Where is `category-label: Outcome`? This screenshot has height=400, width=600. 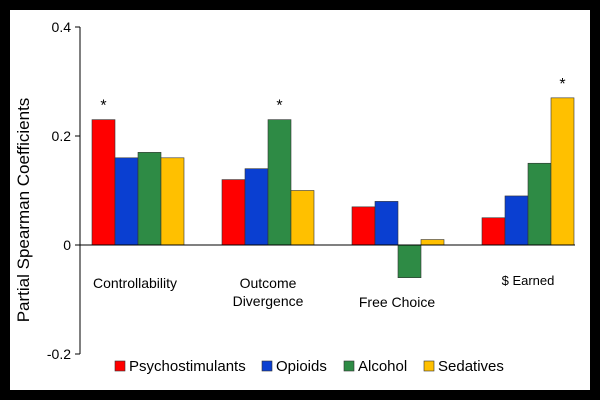 category-label: Outcome is located at coordinates (268, 283).